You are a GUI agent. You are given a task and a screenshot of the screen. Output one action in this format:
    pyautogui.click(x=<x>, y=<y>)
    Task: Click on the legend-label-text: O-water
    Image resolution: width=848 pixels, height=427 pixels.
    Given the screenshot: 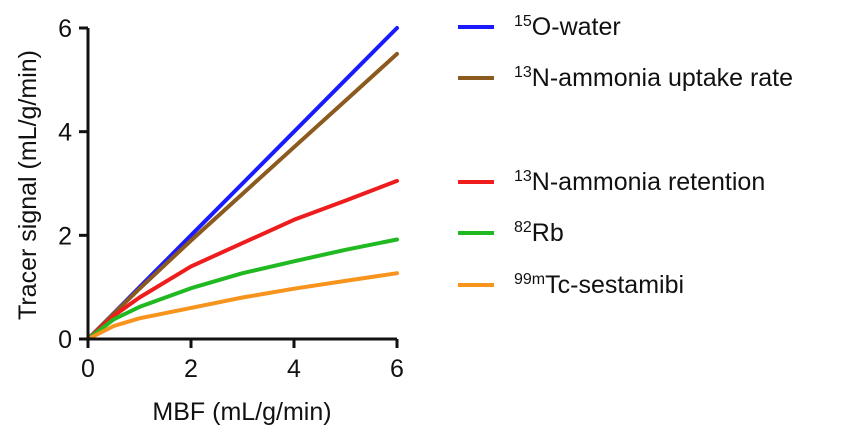 What is the action you would take?
    pyautogui.click(x=576, y=26)
    